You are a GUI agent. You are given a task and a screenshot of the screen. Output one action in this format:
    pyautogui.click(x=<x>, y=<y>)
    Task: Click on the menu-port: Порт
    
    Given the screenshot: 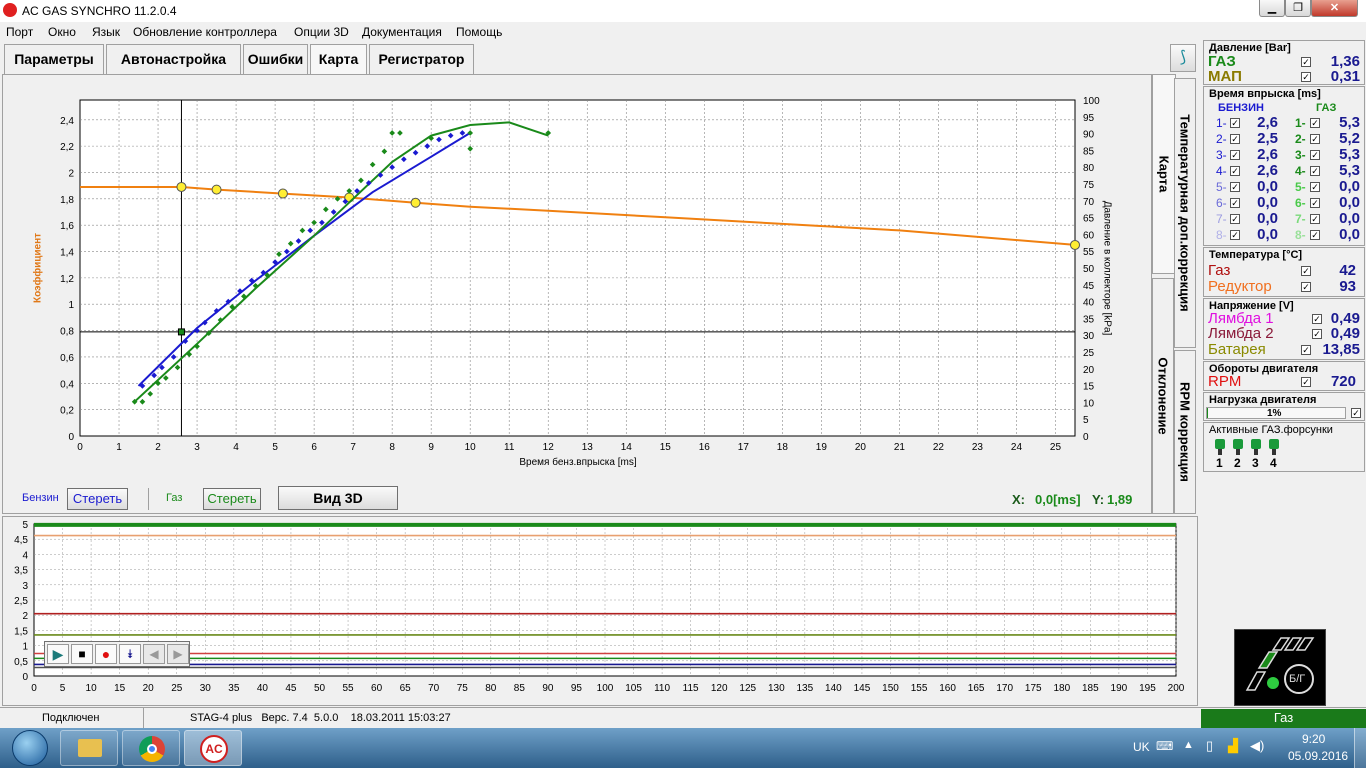 What is the action you would take?
    pyautogui.click(x=20, y=32)
    